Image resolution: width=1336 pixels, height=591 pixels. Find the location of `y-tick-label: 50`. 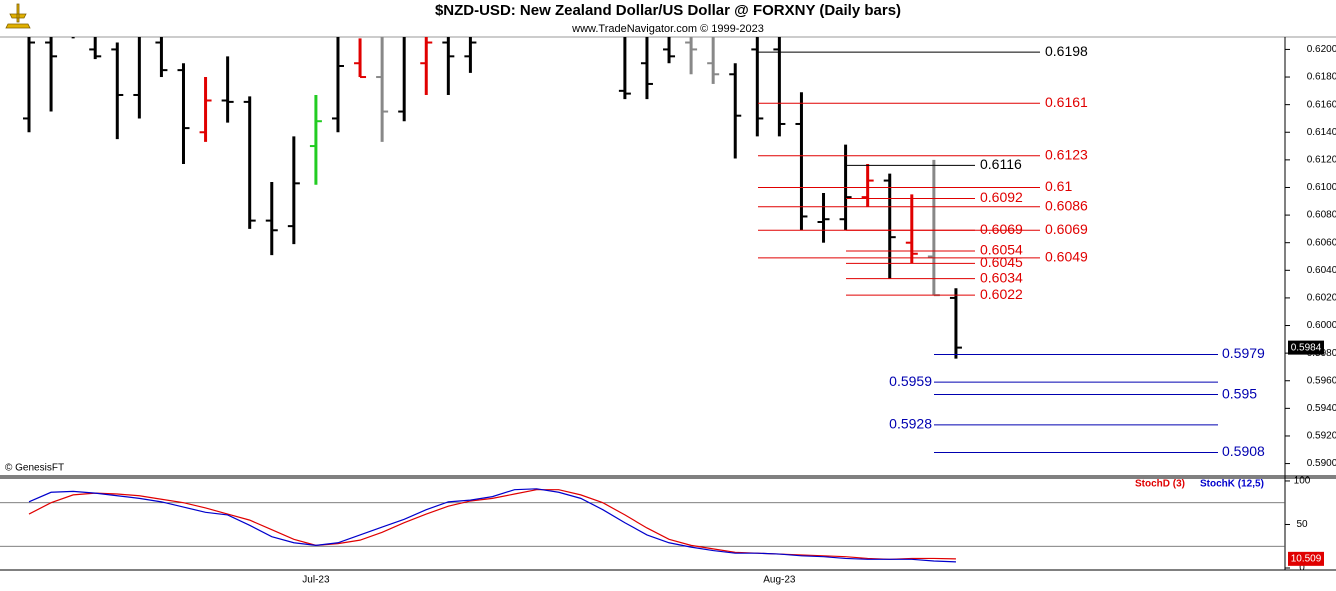

y-tick-label: 50 is located at coordinates (1302, 524).